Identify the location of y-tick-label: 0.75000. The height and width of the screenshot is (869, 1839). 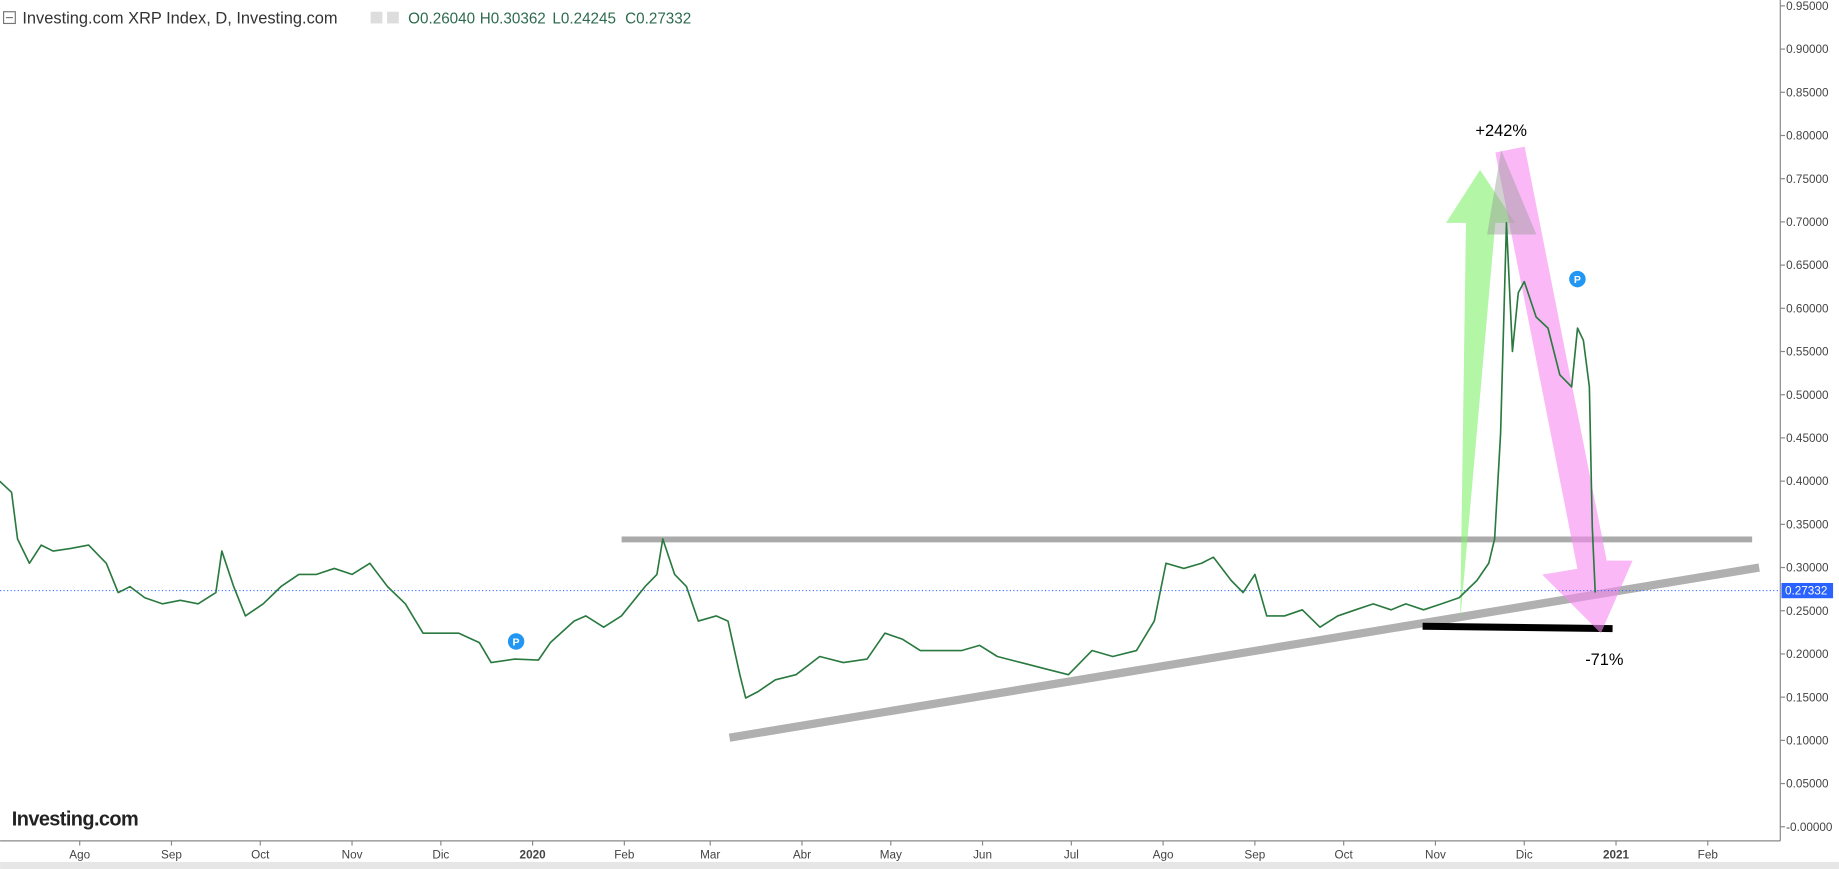
(1807, 179).